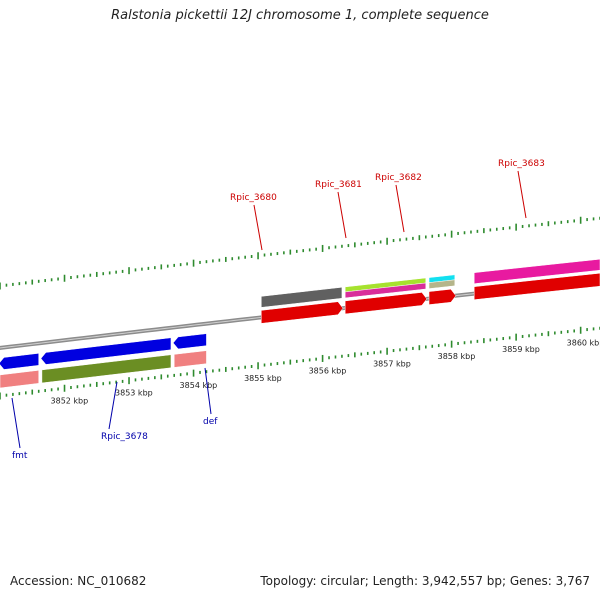 This screenshot has width=600, height=600. I want to click on tick-label: 3853 kbp, so click(134, 393).